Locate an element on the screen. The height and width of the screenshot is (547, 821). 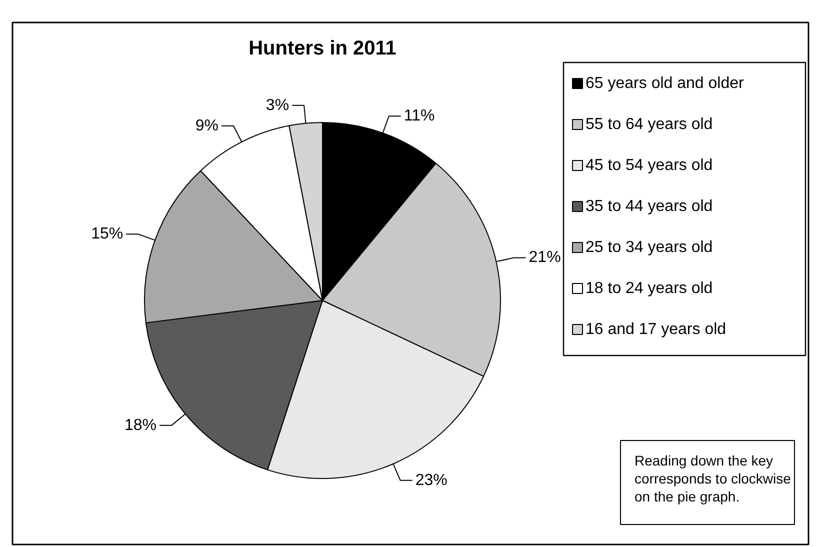
chart-title: Hunters in 2011 is located at coordinates (322, 49).